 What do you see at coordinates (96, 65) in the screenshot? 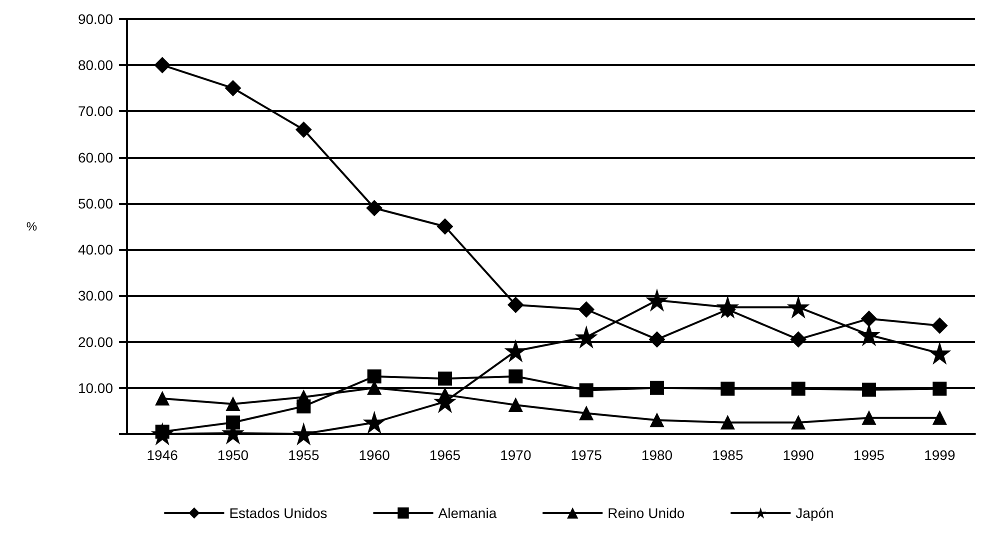
I see `y-tick-label: 80.00` at bounding box center [96, 65].